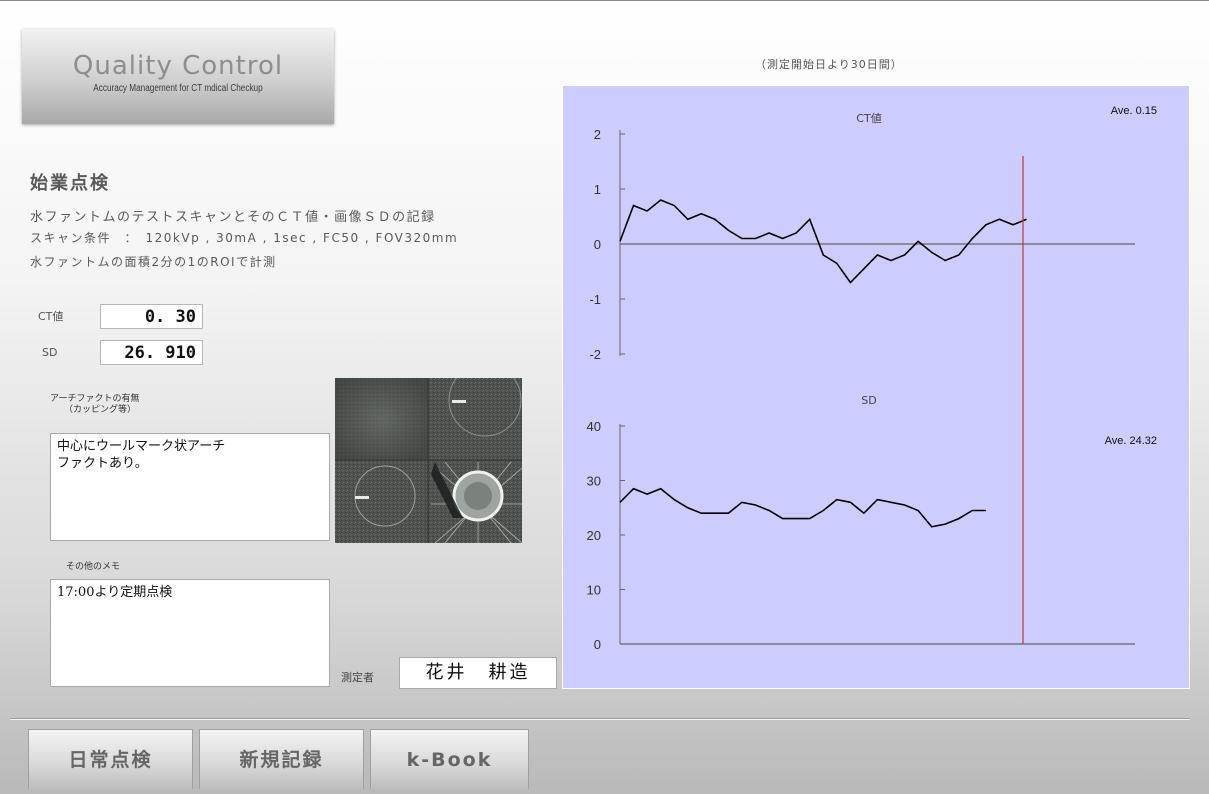  I want to click on section-heading: 始業点検, so click(70, 183).